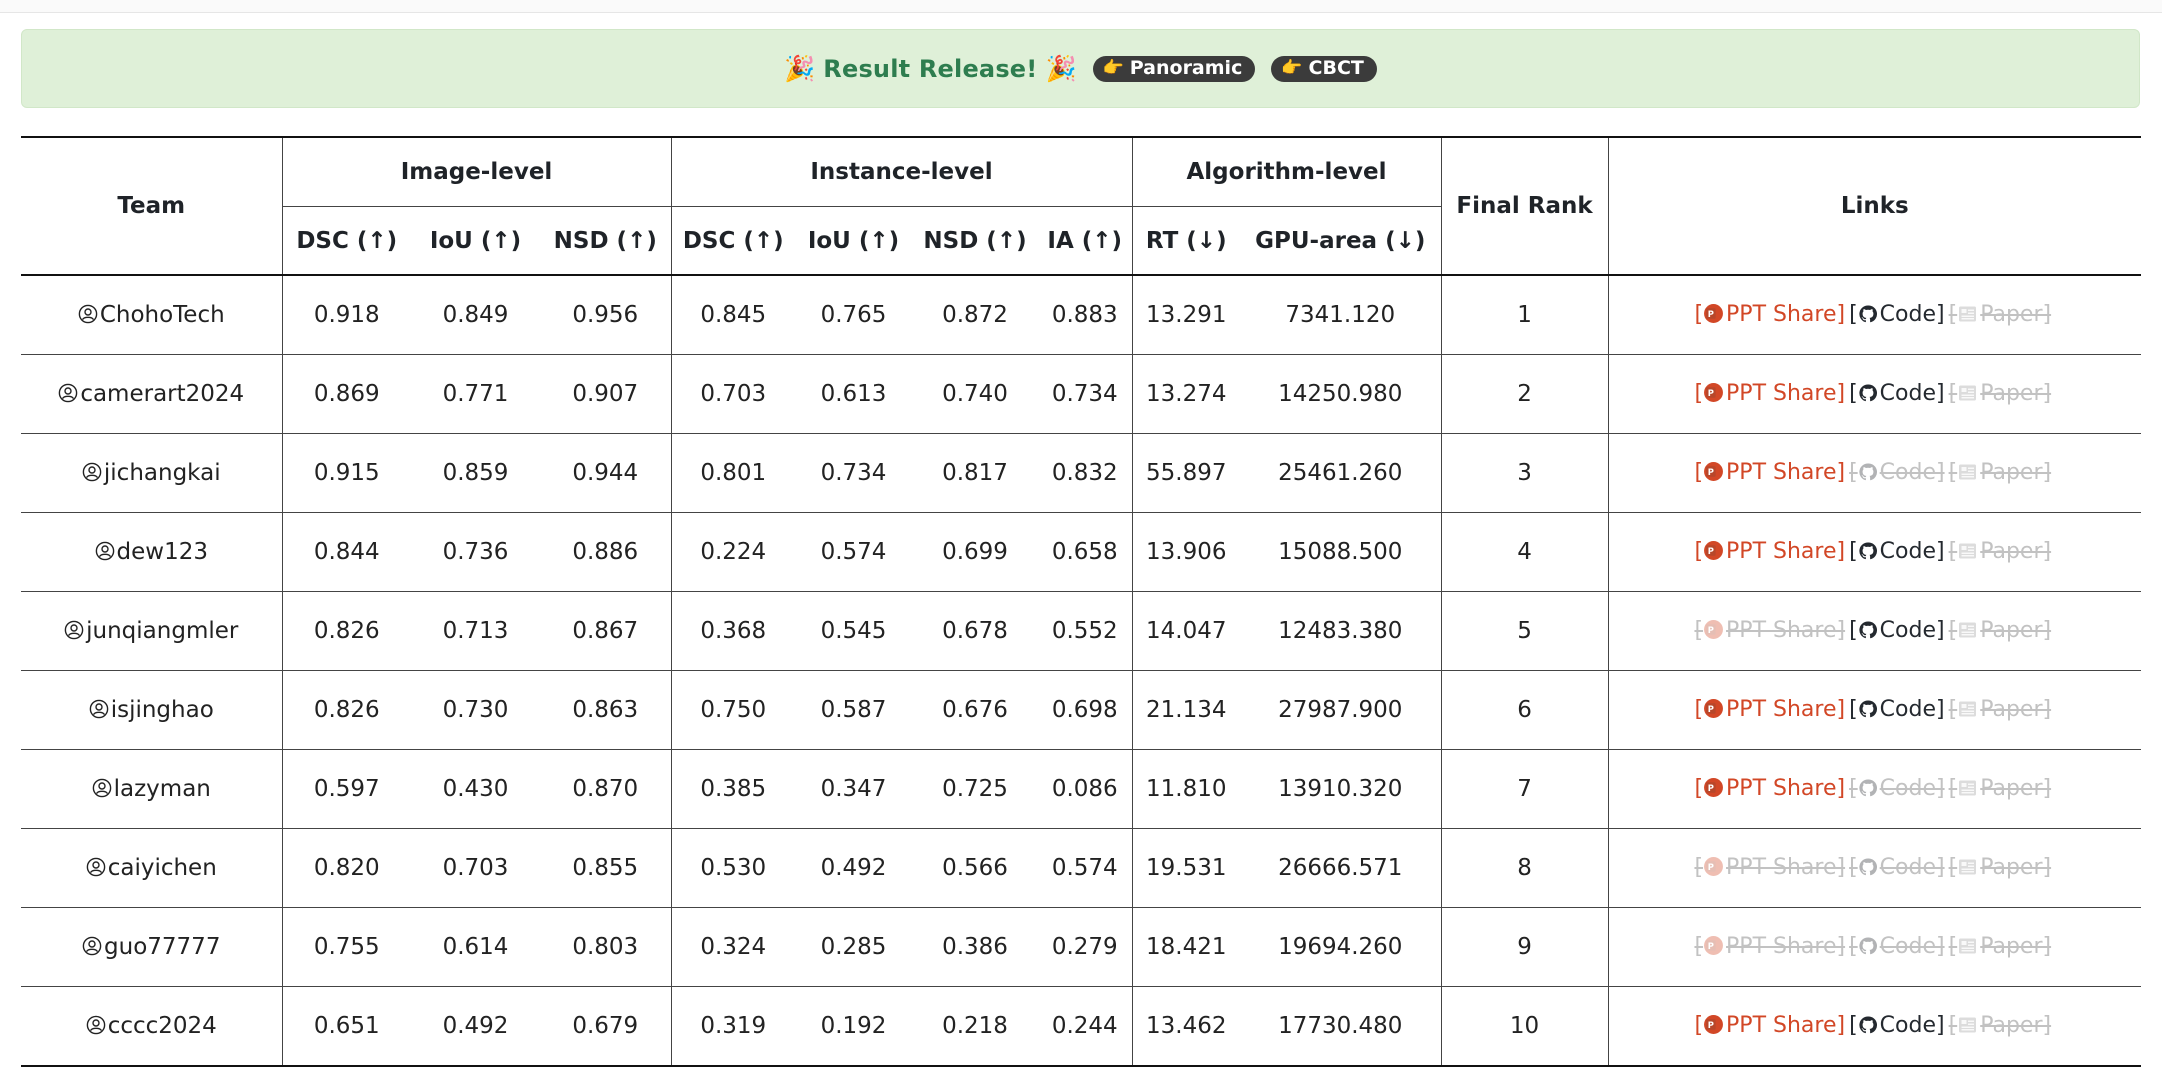 This screenshot has height=1074, width=2162. I want to click on image-nsd-cell: 0.803, so click(605, 947).